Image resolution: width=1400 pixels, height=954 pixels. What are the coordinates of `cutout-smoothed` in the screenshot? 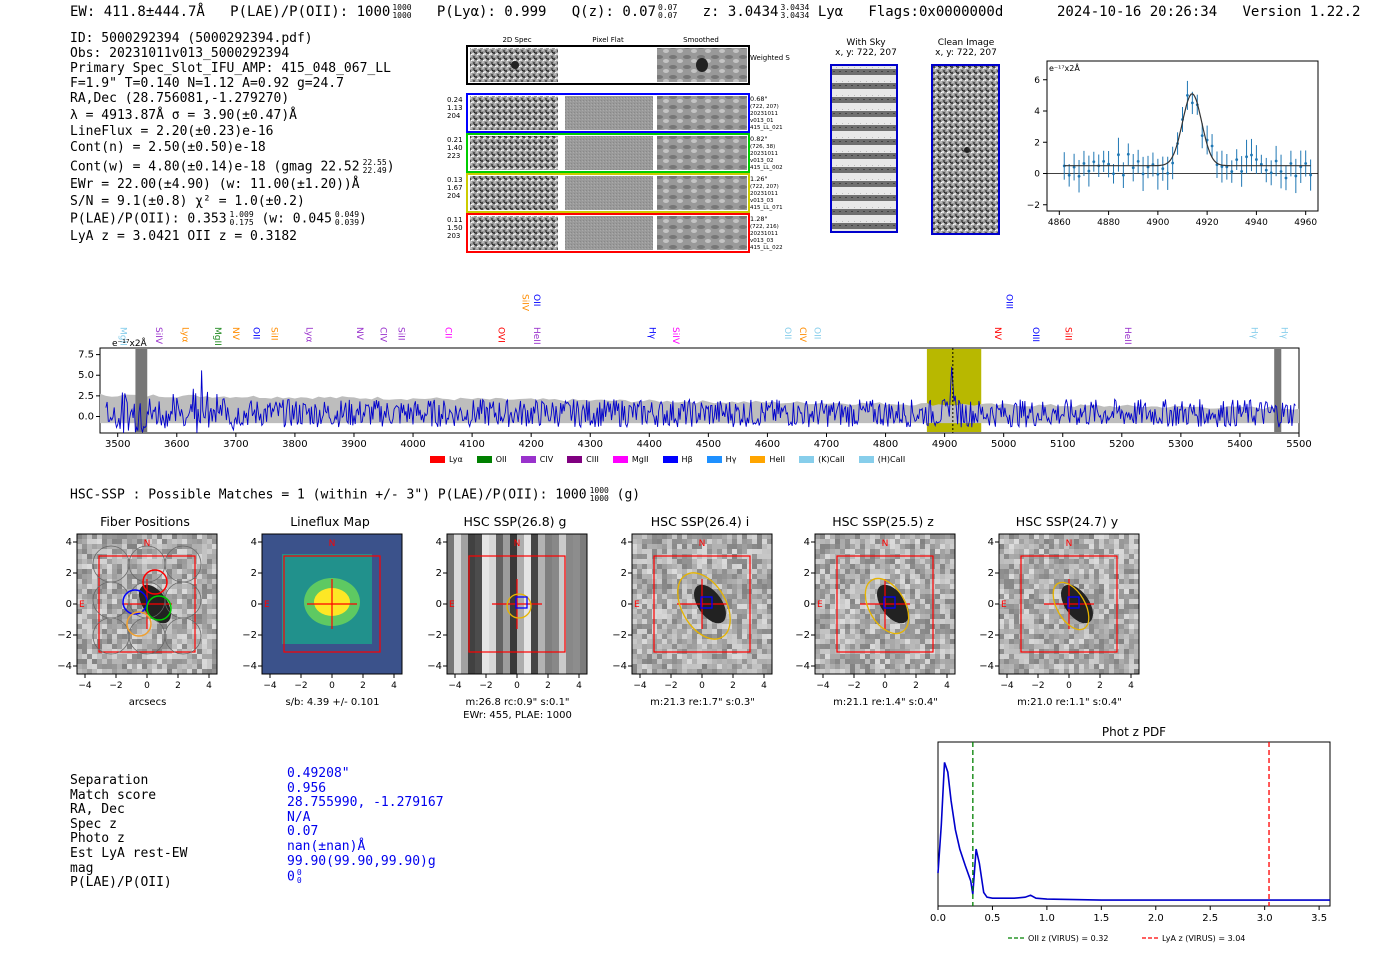 It's located at (702, 153).